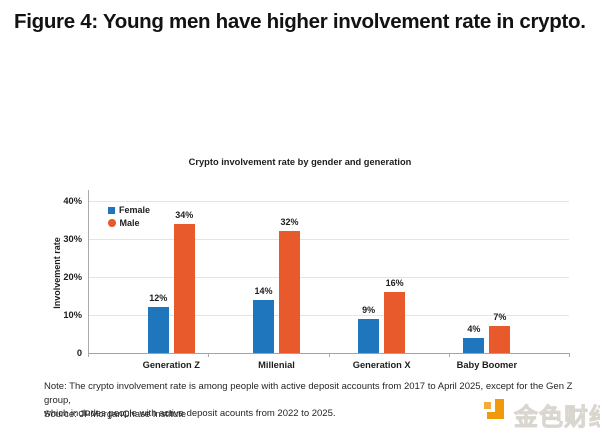  Describe the element at coordinates (263, 290) in the screenshot. I see `bar-value-label: 14%` at that location.